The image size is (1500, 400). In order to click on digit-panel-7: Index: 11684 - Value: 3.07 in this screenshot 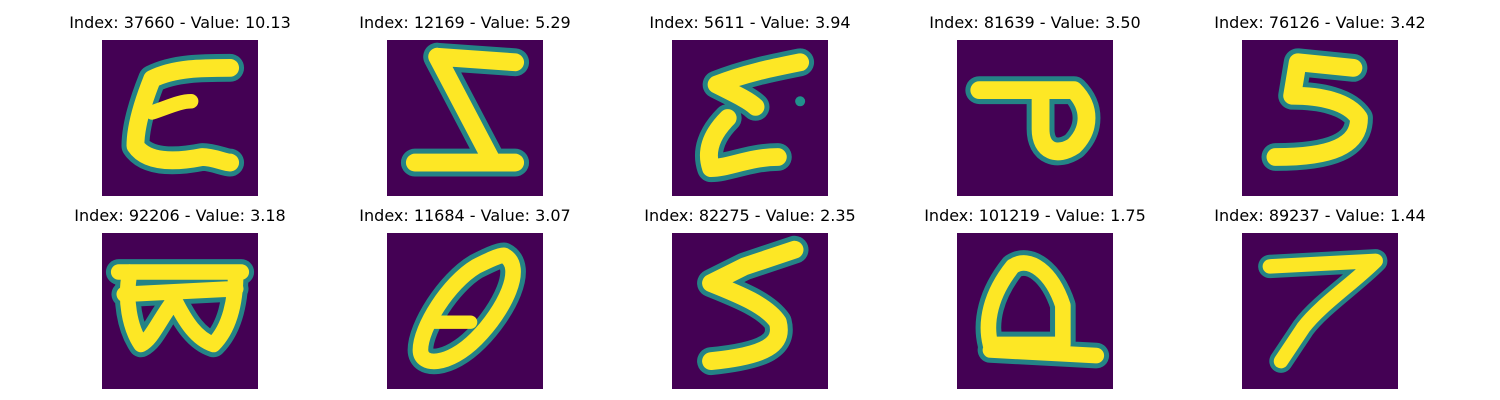, I will do `click(465, 297)`.